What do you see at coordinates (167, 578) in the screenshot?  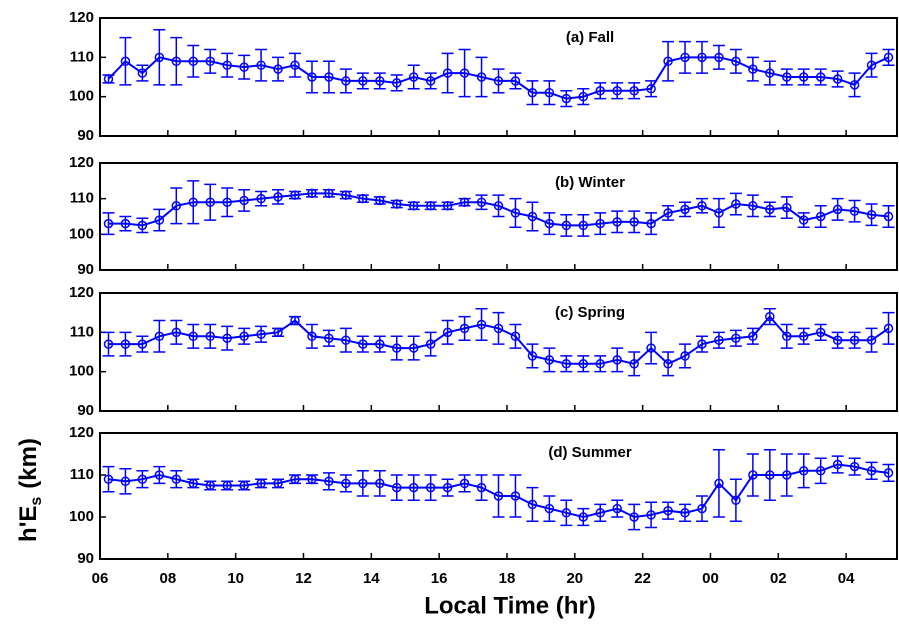 I see `x-tick-label: 08` at bounding box center [167, 578].